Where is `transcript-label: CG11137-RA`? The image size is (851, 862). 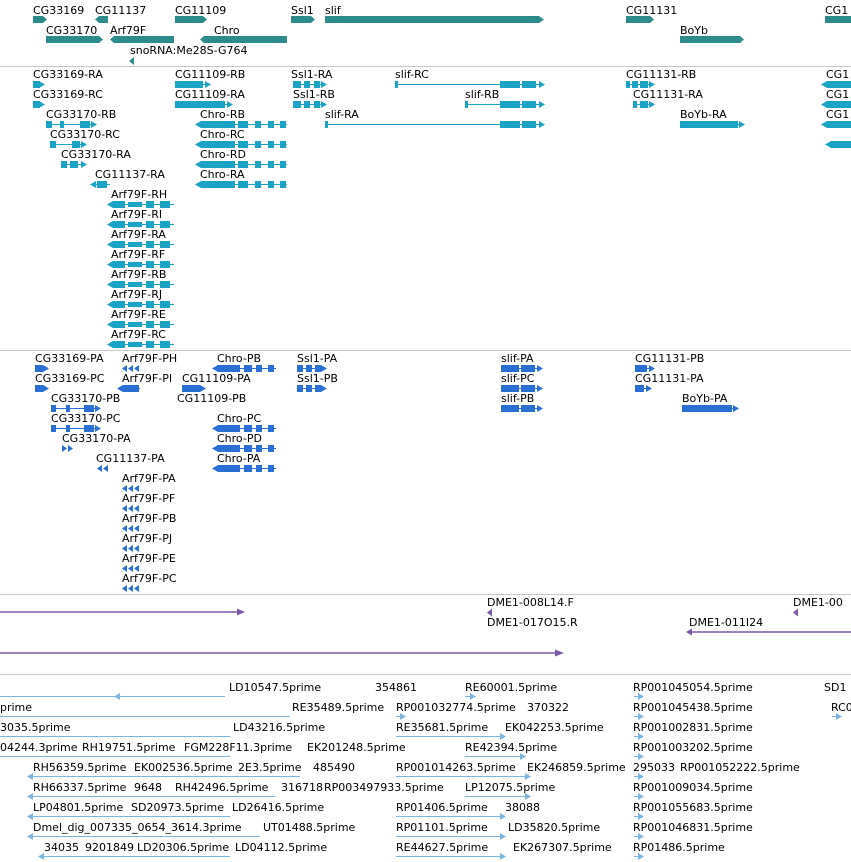
transcript-label: CG11137-RA is located at coordinates (130, 174).